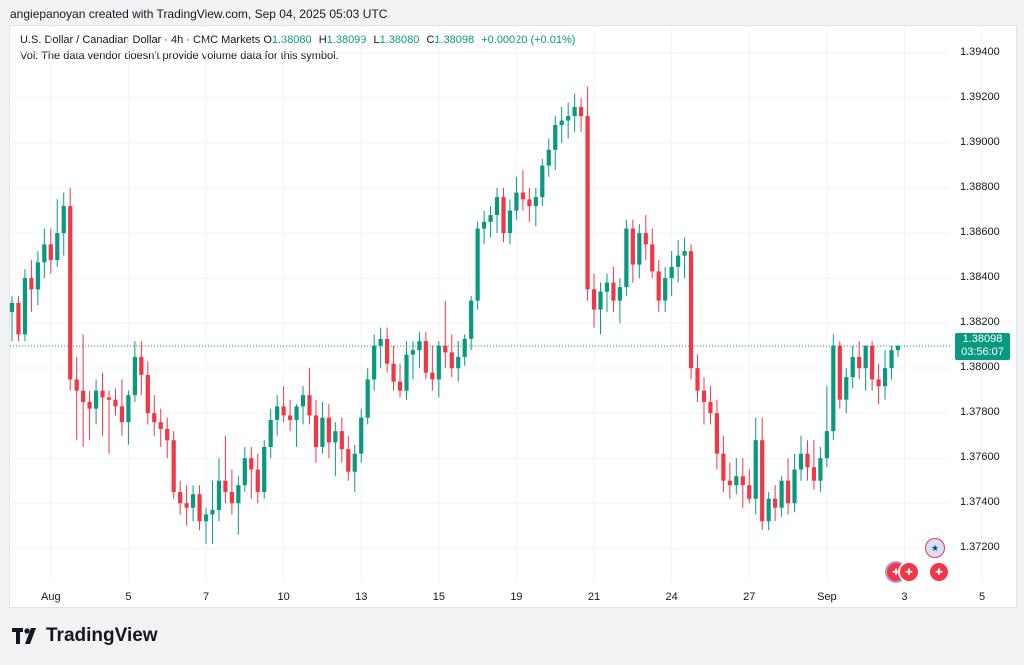 The width and height of the screenshot is (1024, 665). What do you see at coordinates (342, 40) in the screenshot?
I see `ohlc-high: H1.38099` at bounding box center [342, 40].